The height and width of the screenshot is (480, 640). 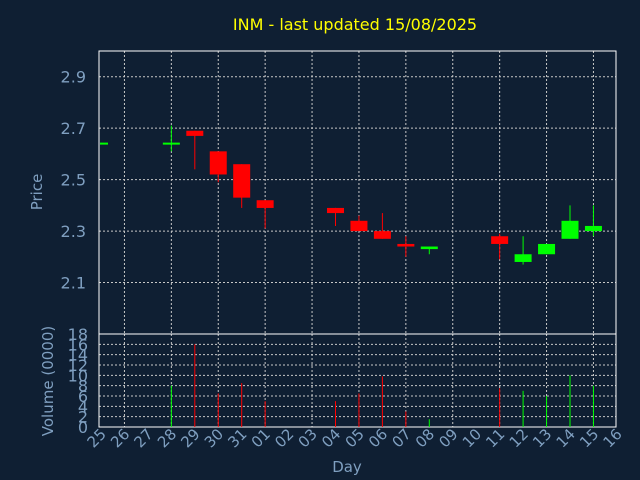 What do you see at coordinates (83, 396) in the screenshot?
I see `volume-tick-label: 6` at bounding box center [83, 396].